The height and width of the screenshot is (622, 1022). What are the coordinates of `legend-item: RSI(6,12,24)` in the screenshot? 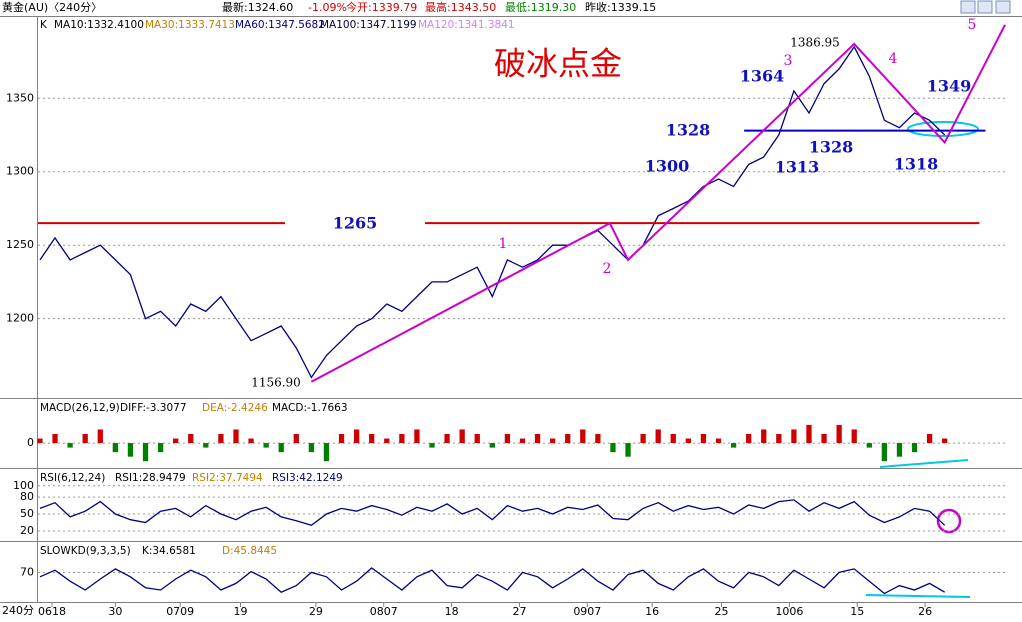 It's located at (72, 478).